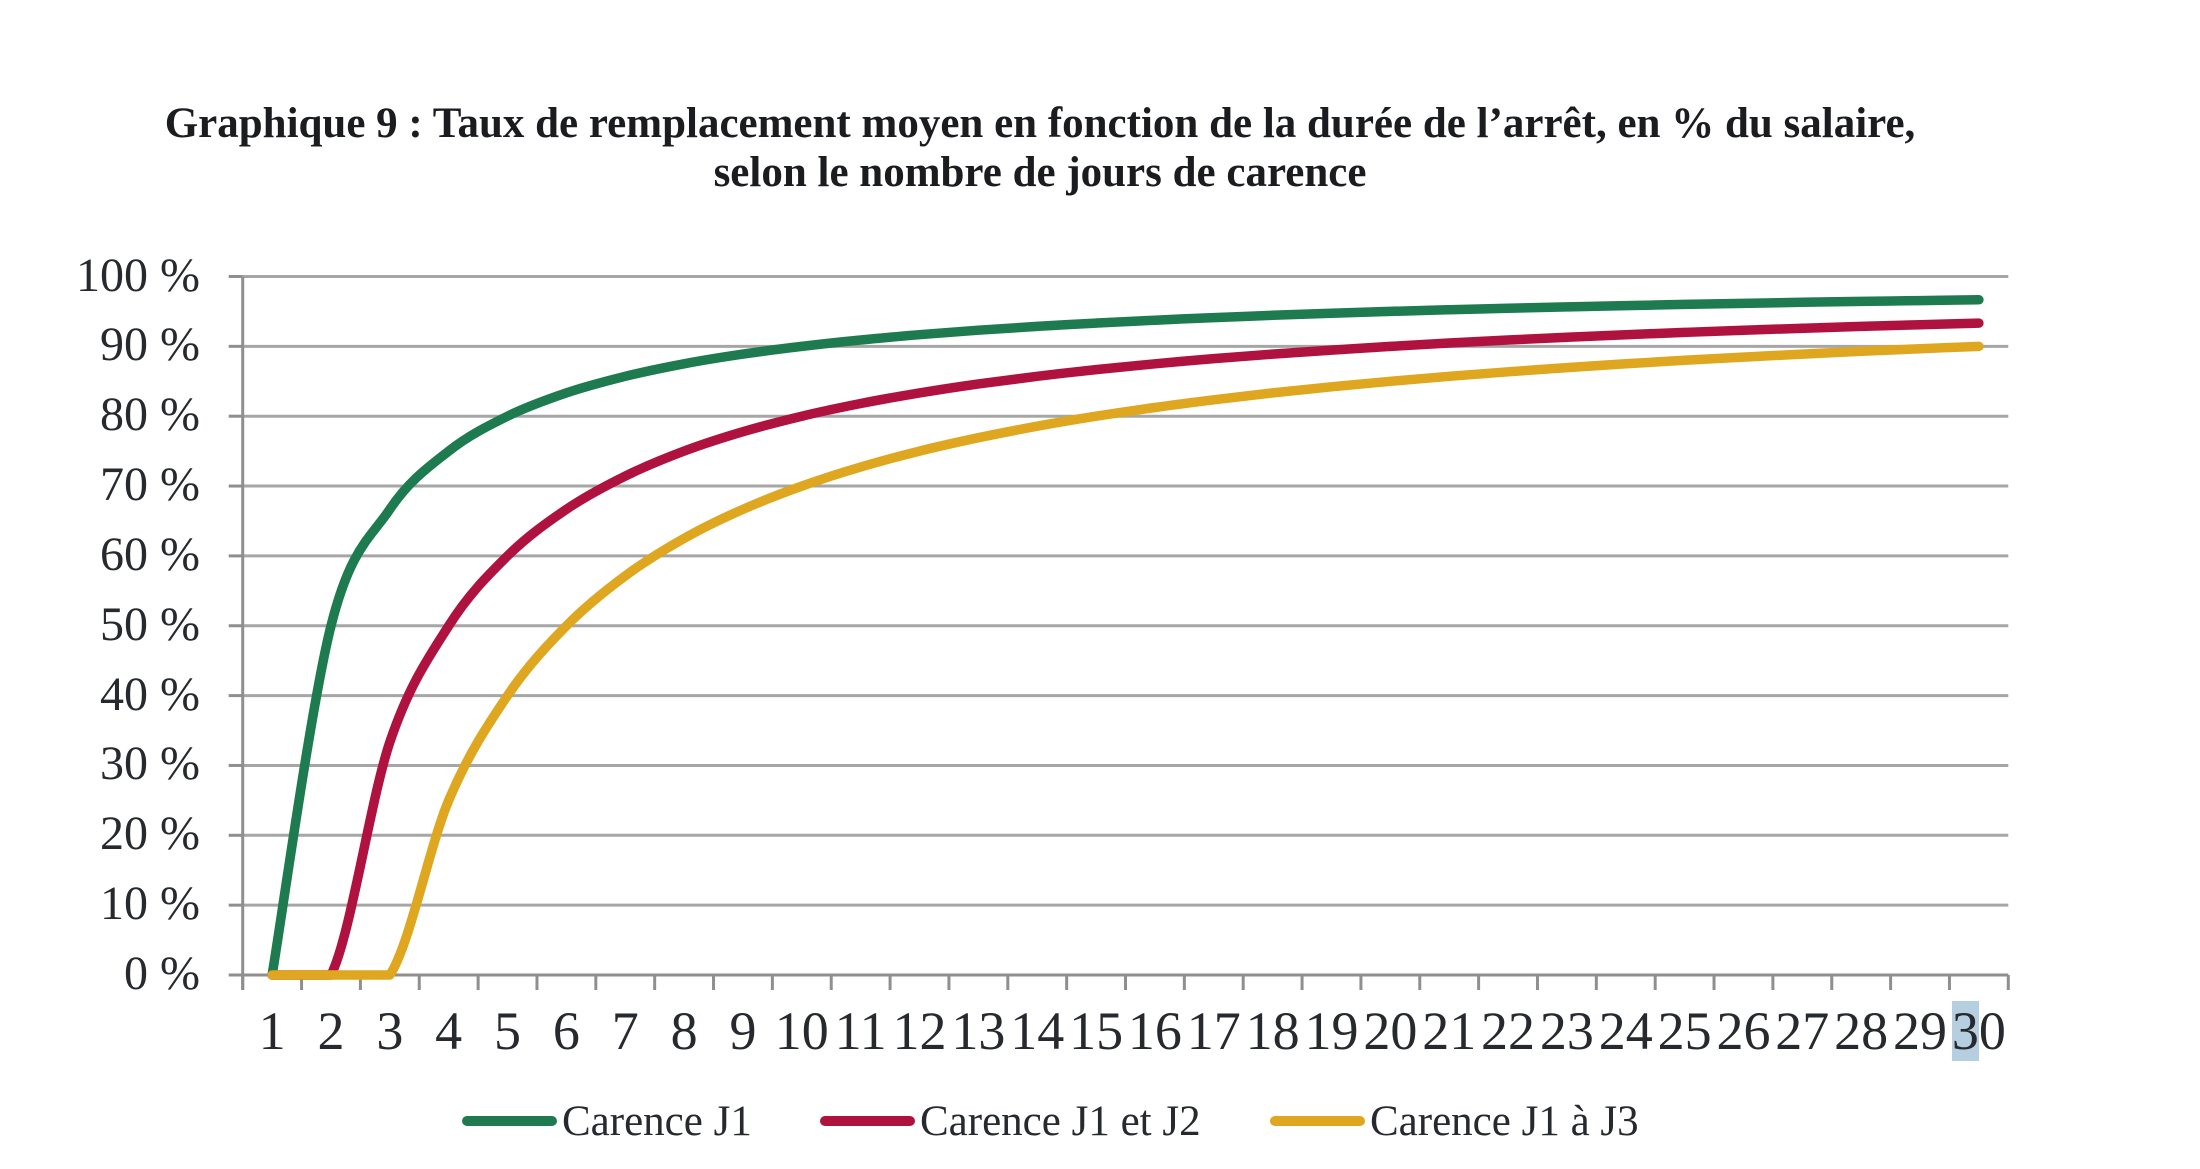  Describe the element at coordinates (657, 1121) in the screenshot. I see `legend-label: Carence J1` at that location.